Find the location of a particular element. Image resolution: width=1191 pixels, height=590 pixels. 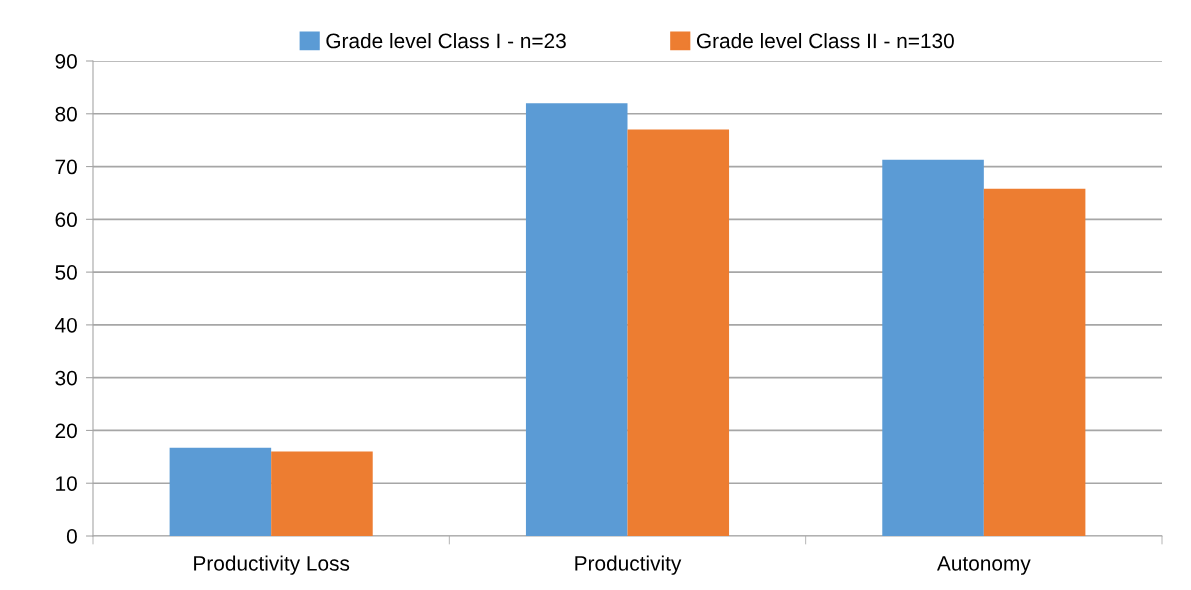

y-tick-label: 40 is located at coordinates (66, 325).